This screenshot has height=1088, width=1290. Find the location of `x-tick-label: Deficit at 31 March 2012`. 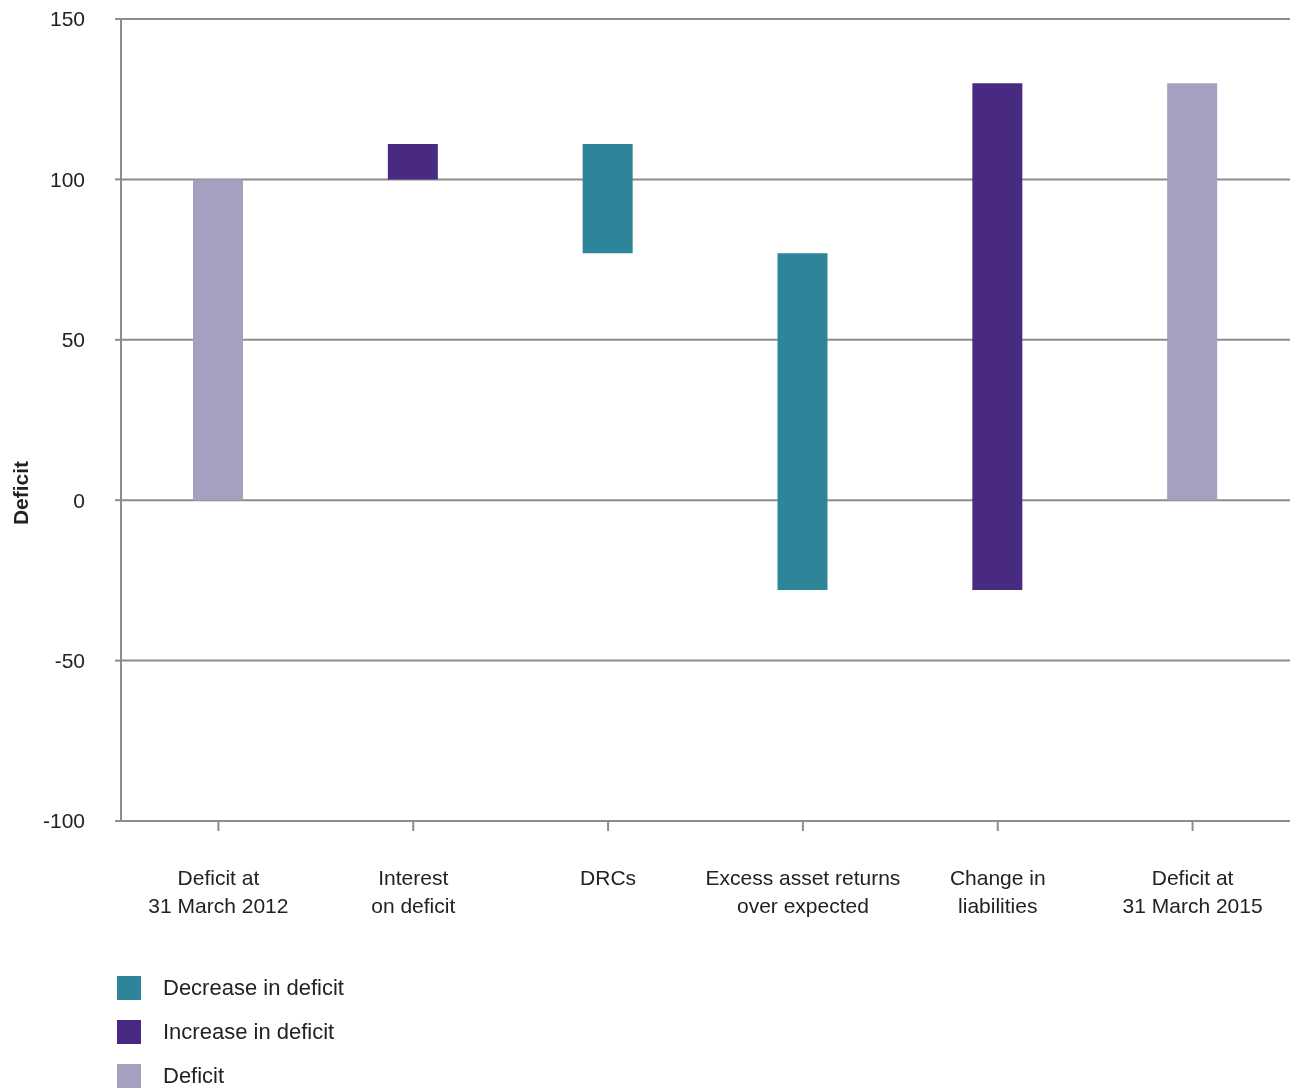

x-tick-label: Deficit at 31 March 2012 is located at coordinates (218, 891).